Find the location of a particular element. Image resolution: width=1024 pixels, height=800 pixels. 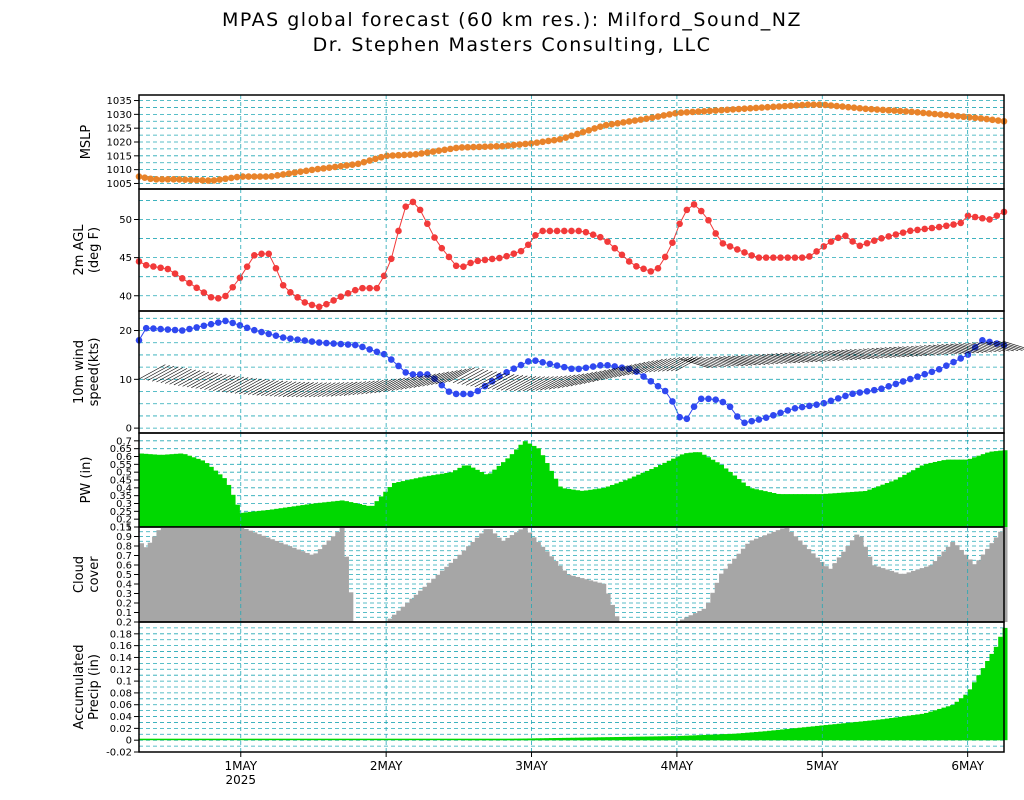

y-axis-label: 2m AGL is located at coordinates (79, 250).